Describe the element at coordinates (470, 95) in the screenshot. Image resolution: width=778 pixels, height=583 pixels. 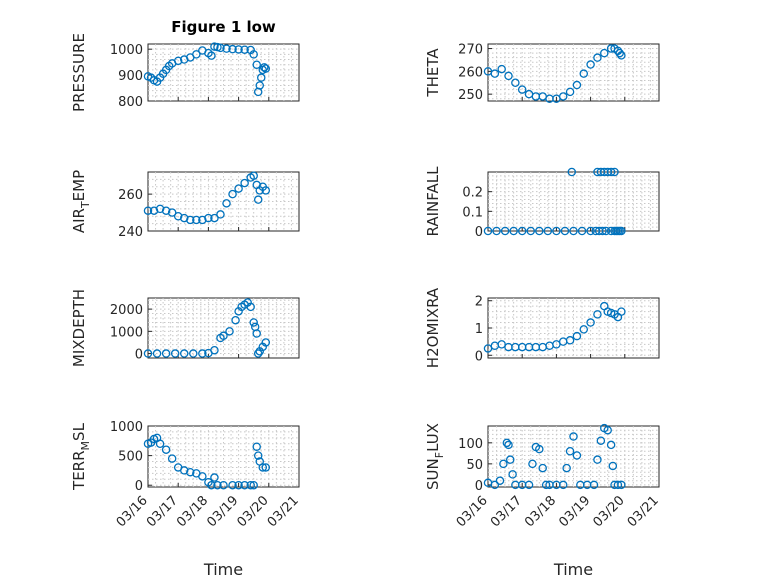
I see `y-tick-label: 250` at that location.